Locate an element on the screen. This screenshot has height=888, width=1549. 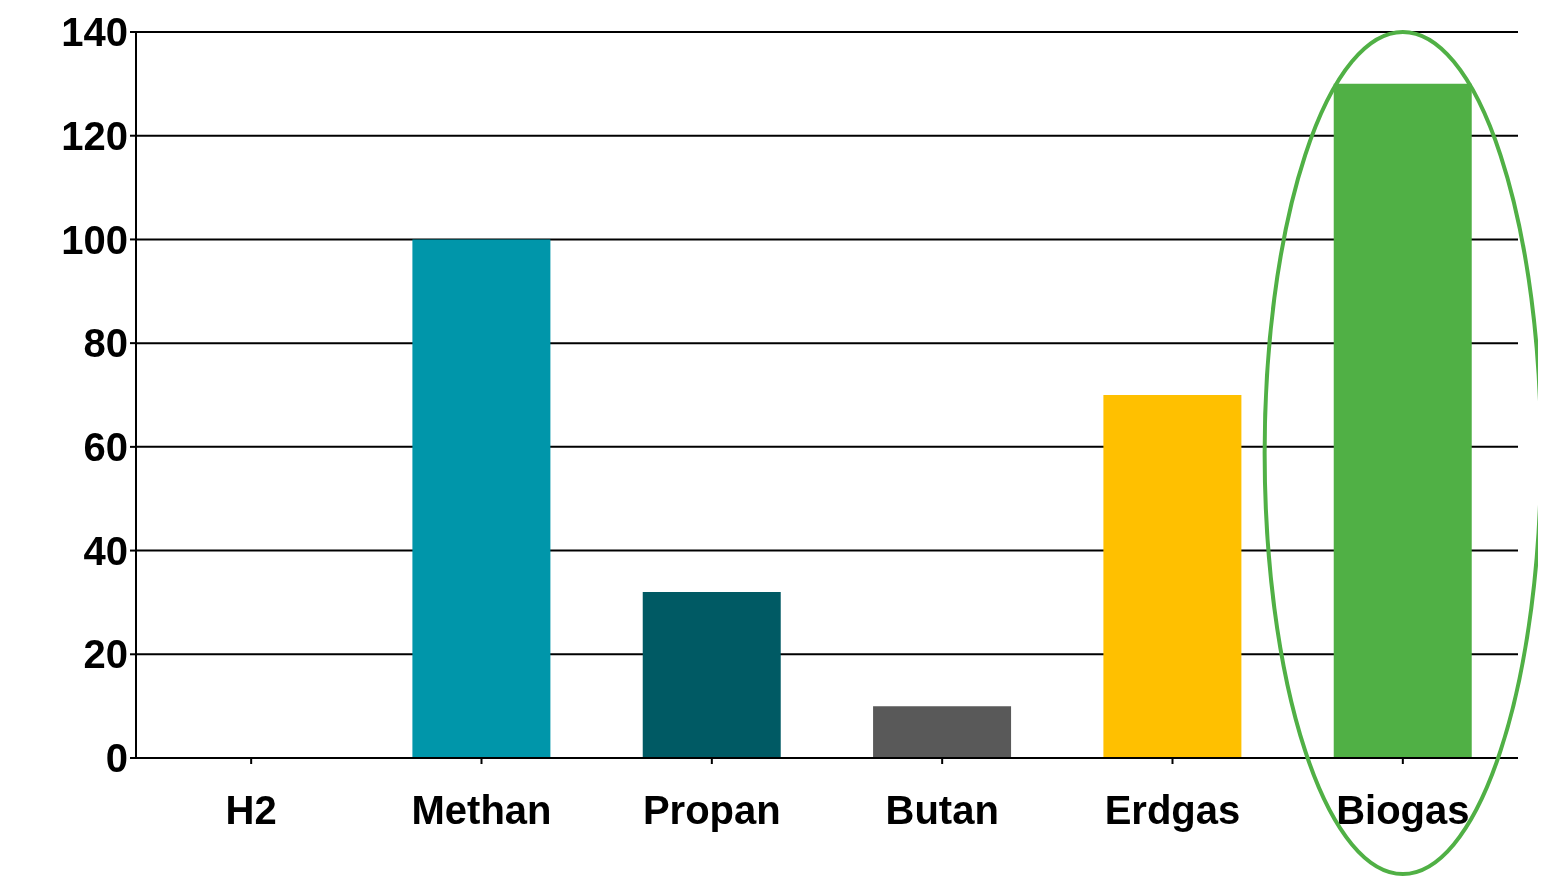
y-tick-label: 140 is located at coordinates (94, 32).